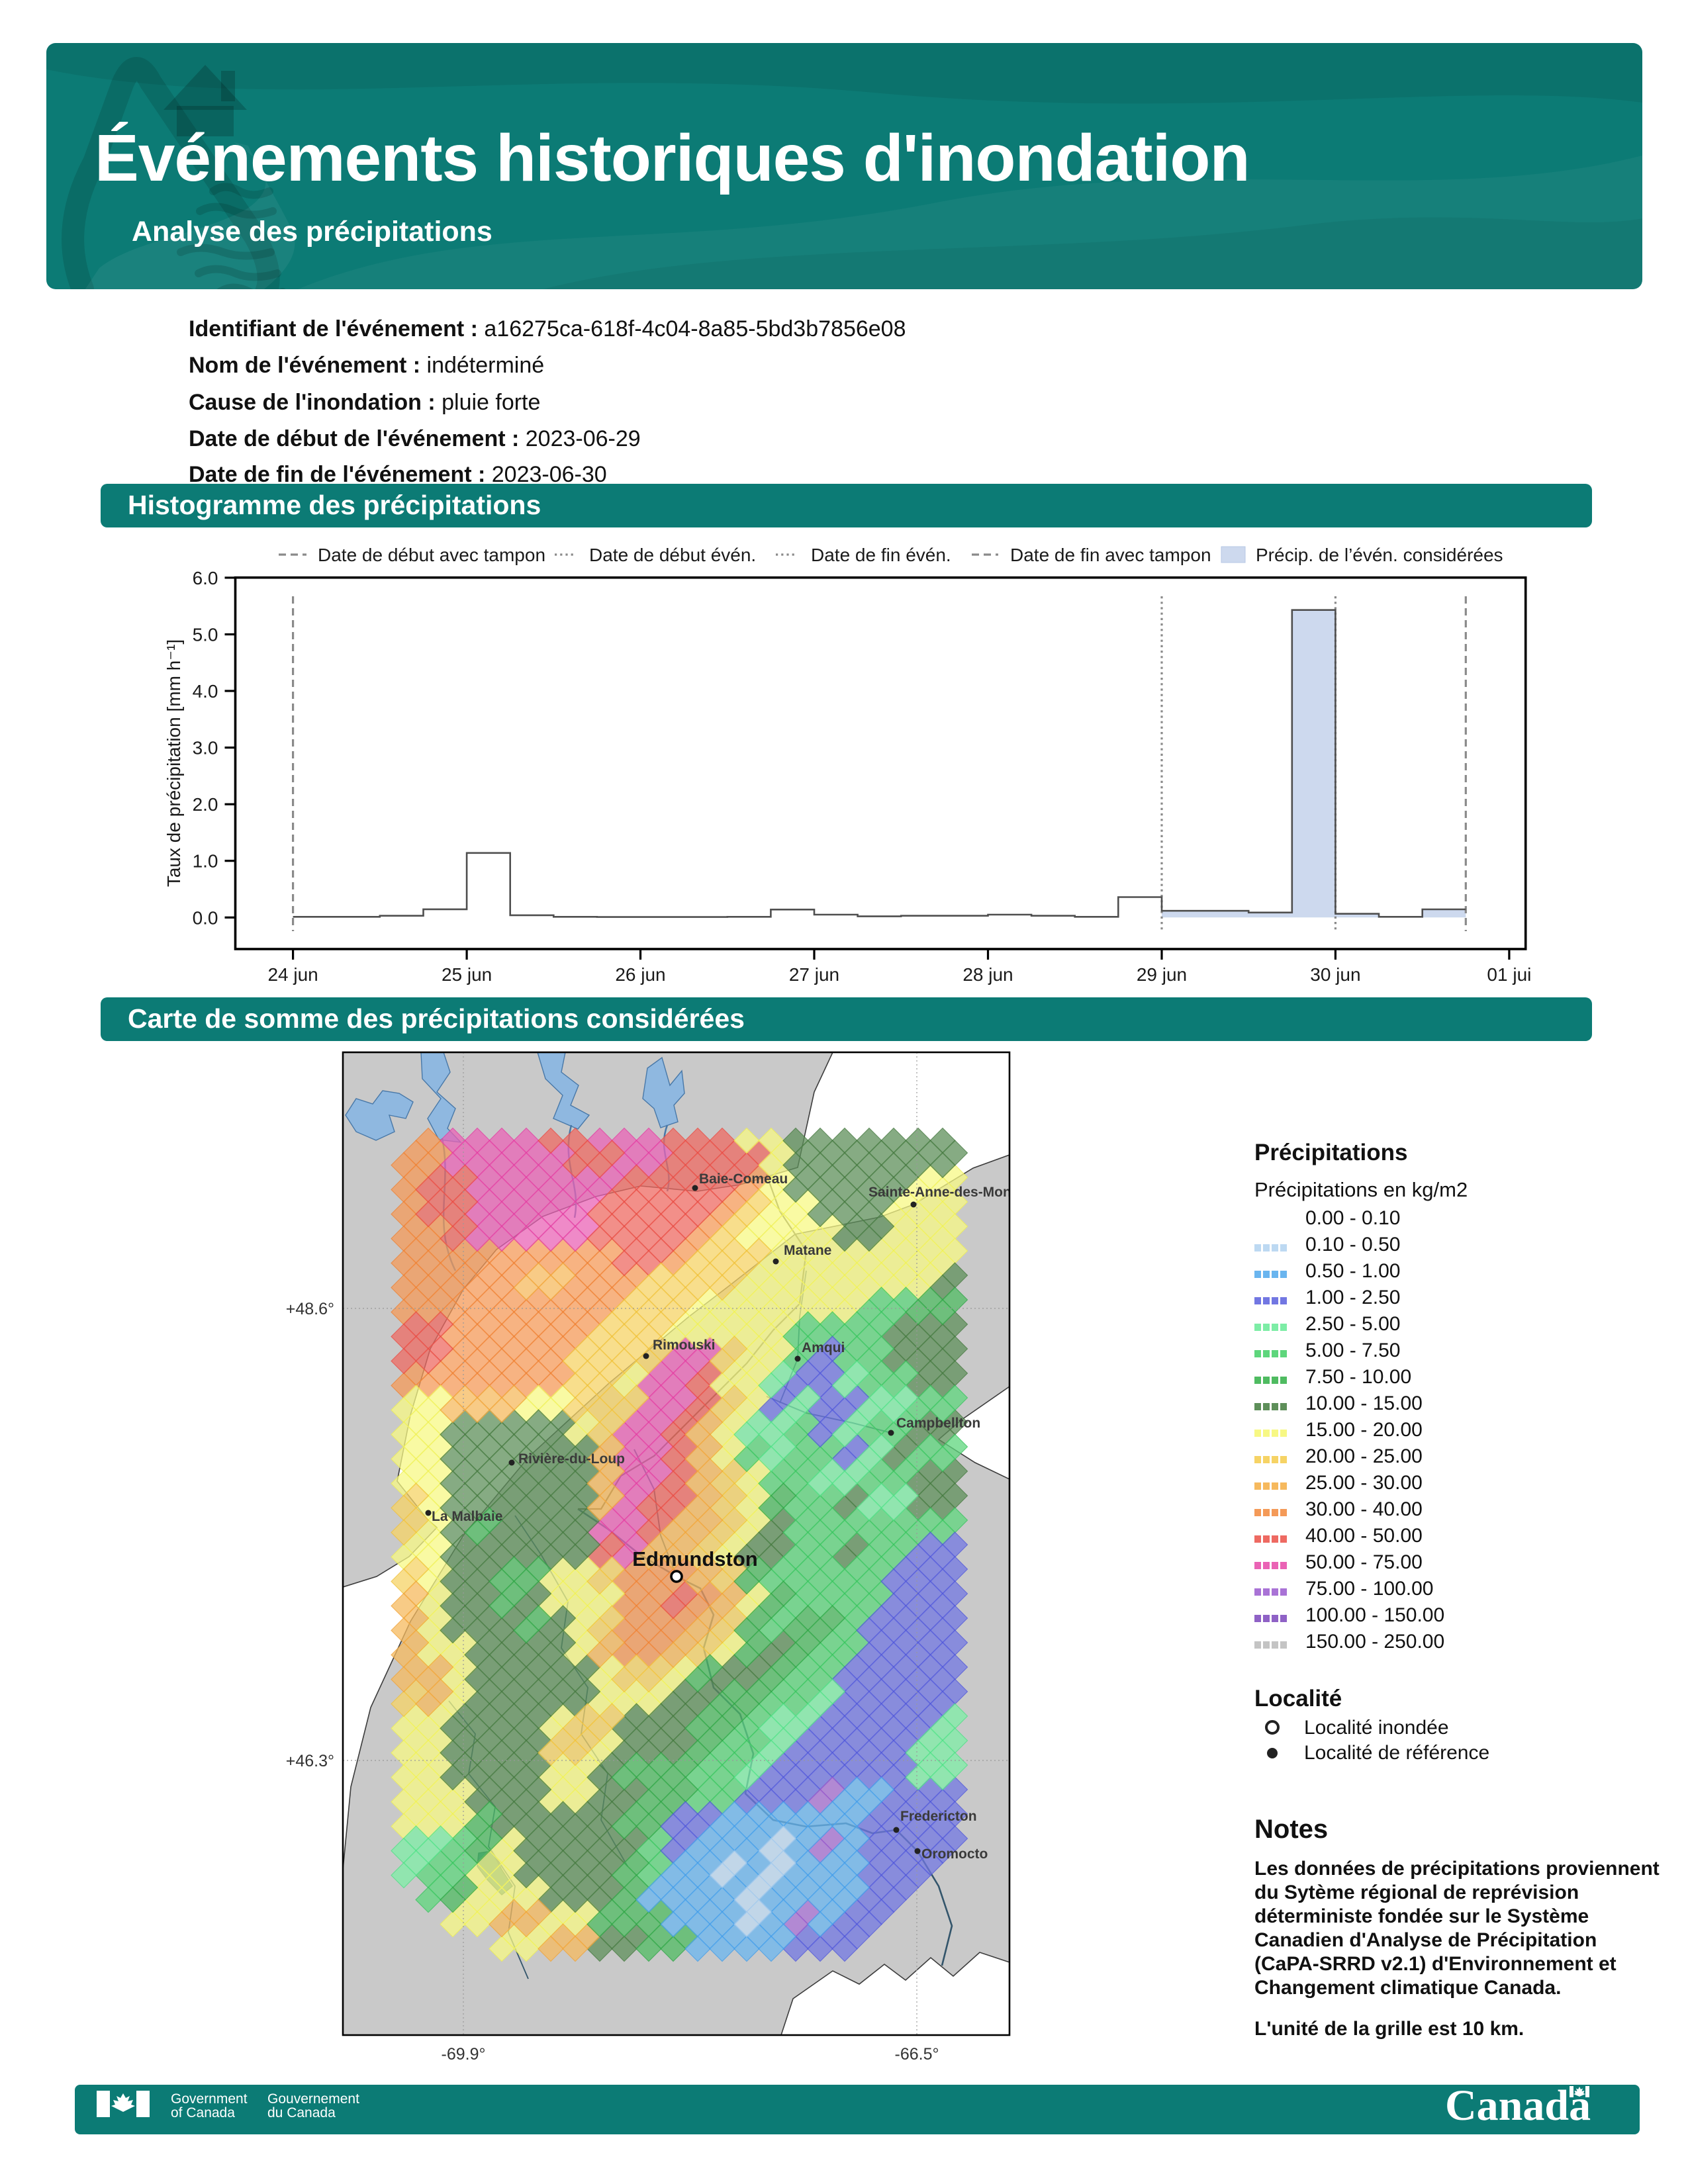  What do you see at coordinates (571, 1459) in the screenshot?
I see `svg-text: Rivière-du-Loup` at bounding box center [571, 1459].